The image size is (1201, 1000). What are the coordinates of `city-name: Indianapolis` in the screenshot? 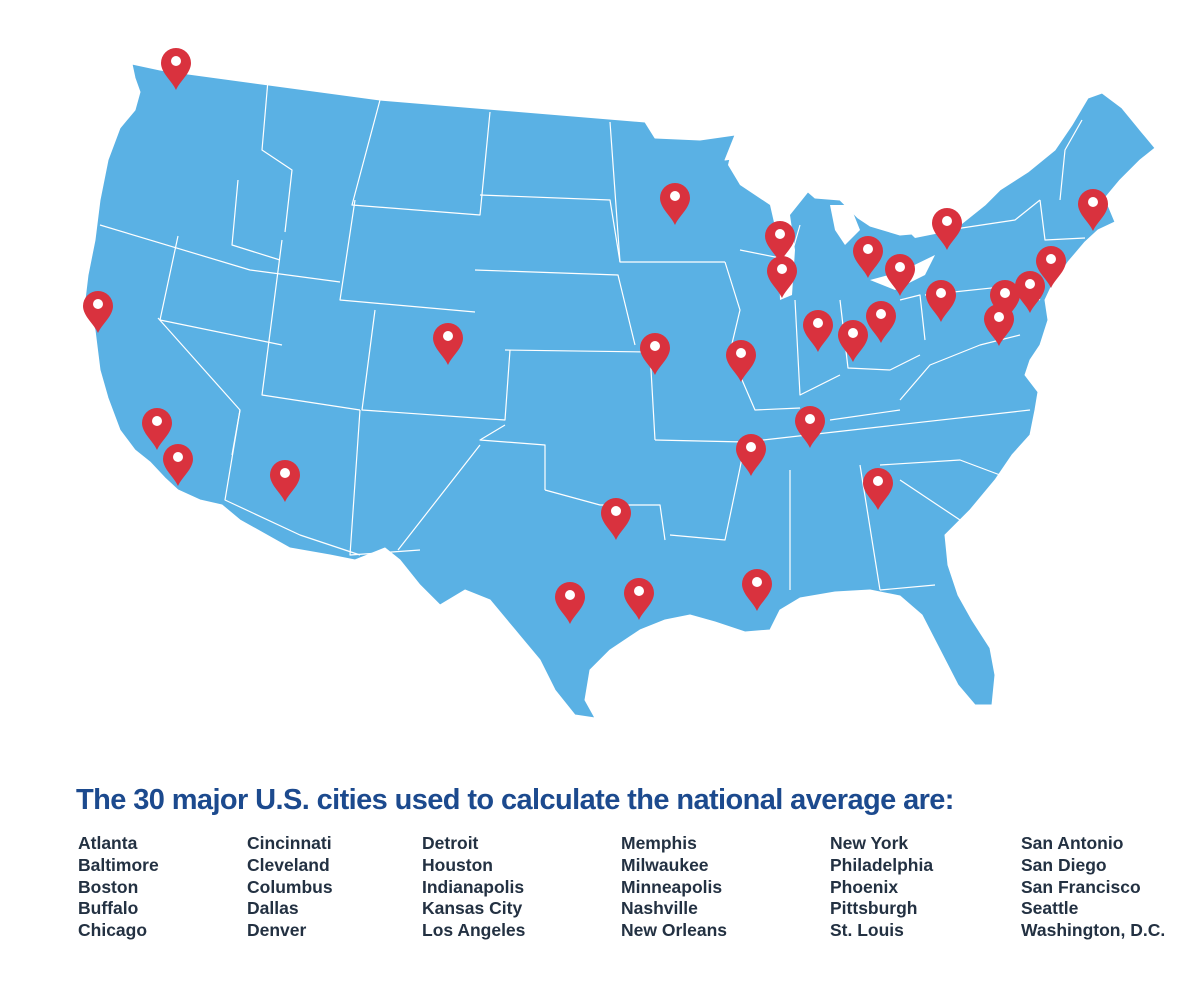 It's located at (473, 886).